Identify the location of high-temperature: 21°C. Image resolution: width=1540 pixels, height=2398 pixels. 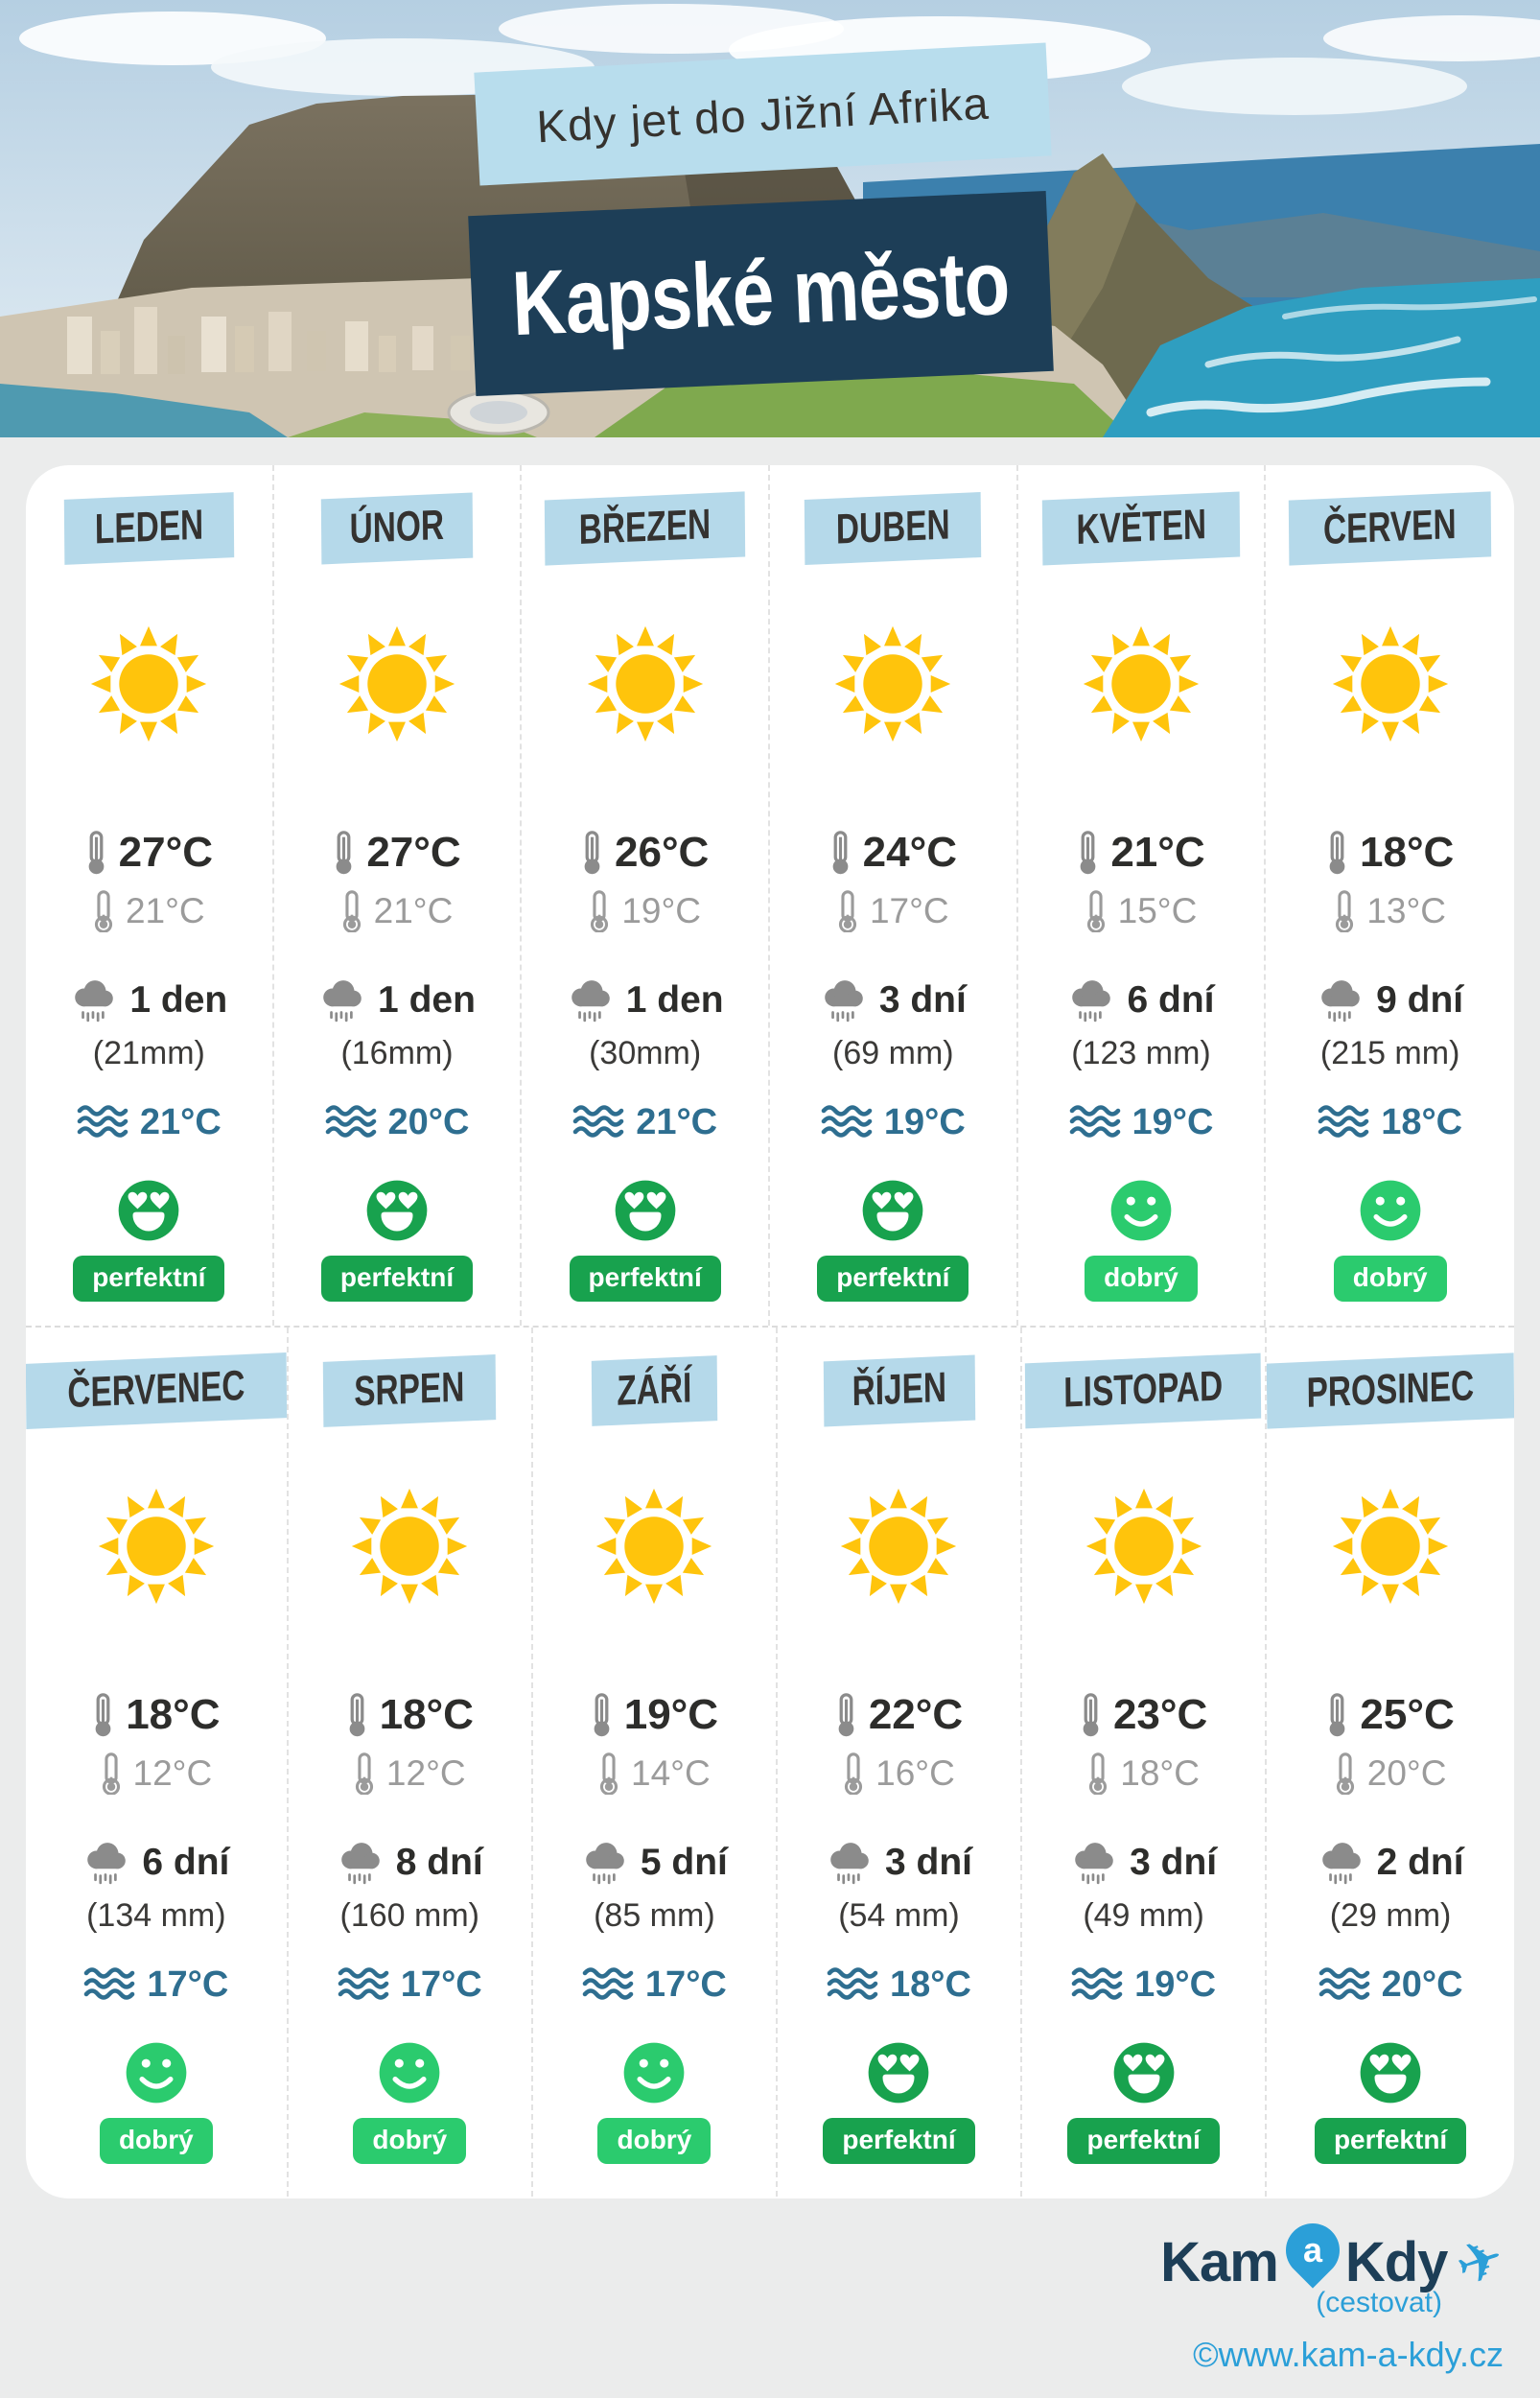
(1141, 853).